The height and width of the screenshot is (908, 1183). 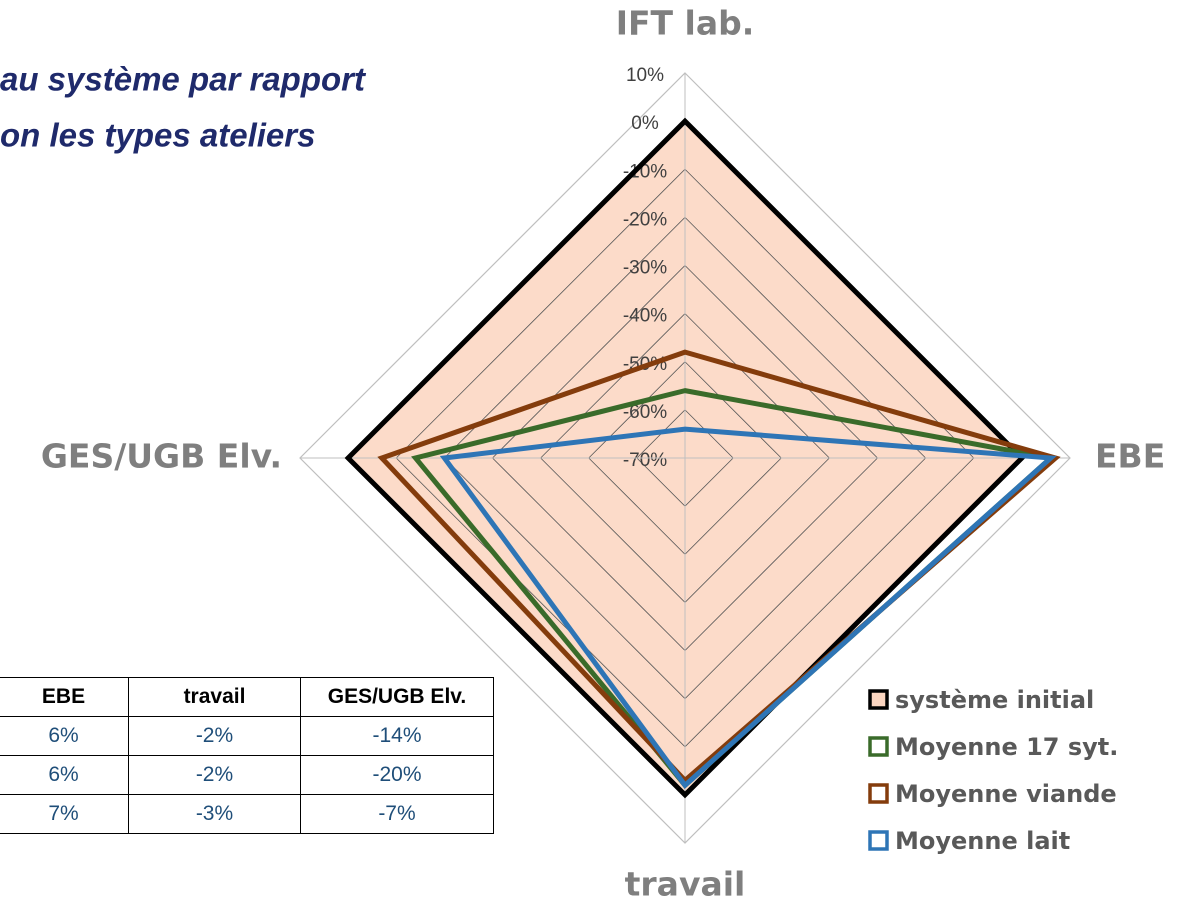 I want to click on r-tick-label: -70%, so click(x=645, y=460).